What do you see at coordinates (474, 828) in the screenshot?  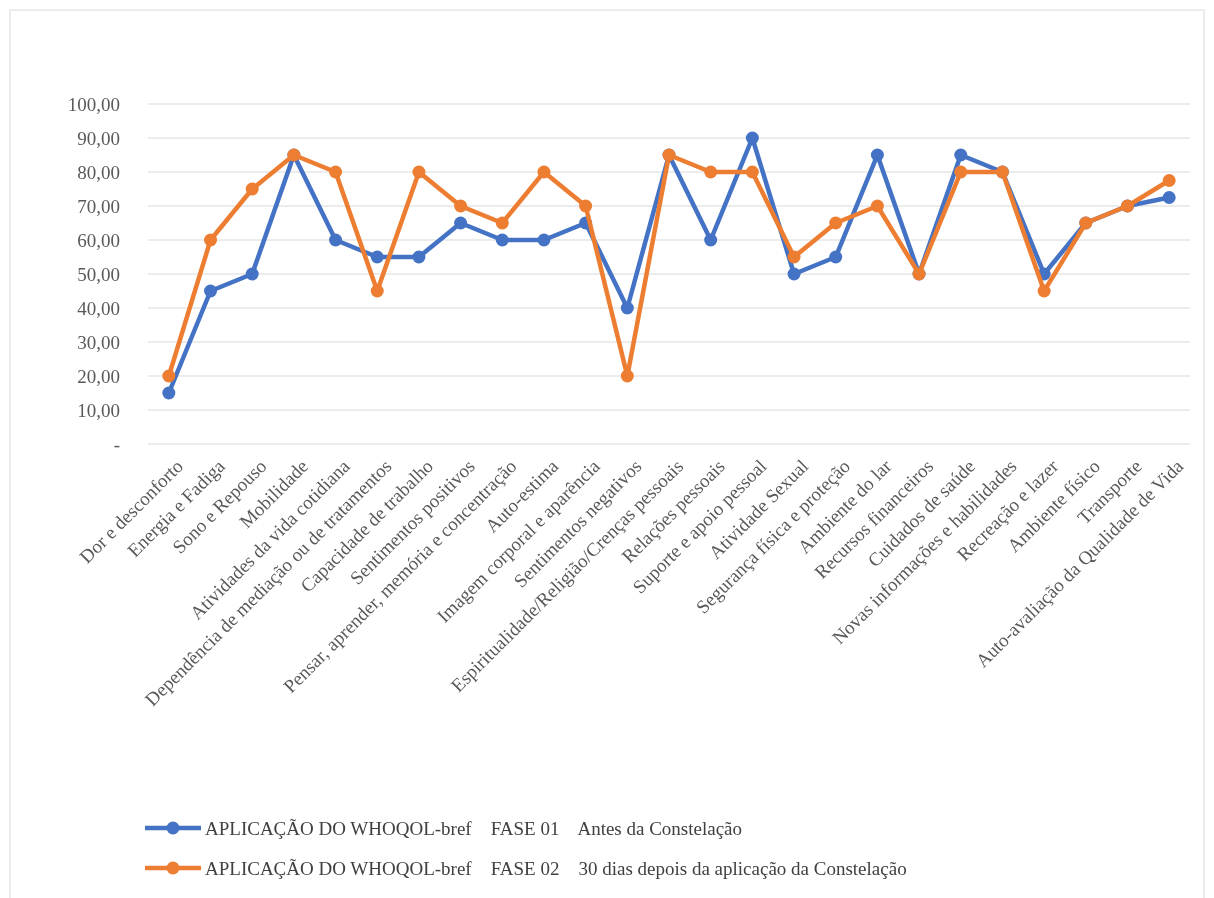 I see `legend-label: APLICAÇÃO DO WHOQOL-bref FASE 01 Antes da Constelação` at bounding box center [474, 828].